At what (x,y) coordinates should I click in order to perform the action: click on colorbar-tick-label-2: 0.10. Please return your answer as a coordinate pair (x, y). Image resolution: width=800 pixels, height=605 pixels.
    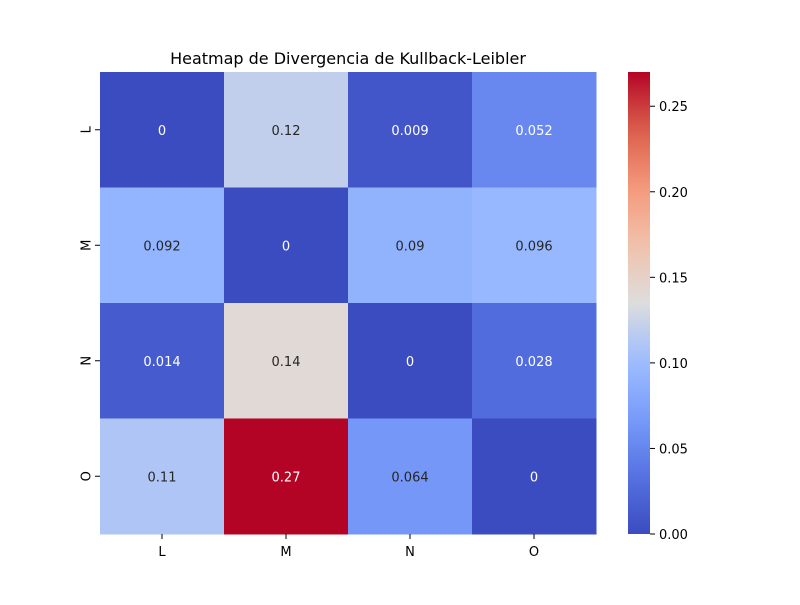
    Looking at the image, I should click on (673, 364).